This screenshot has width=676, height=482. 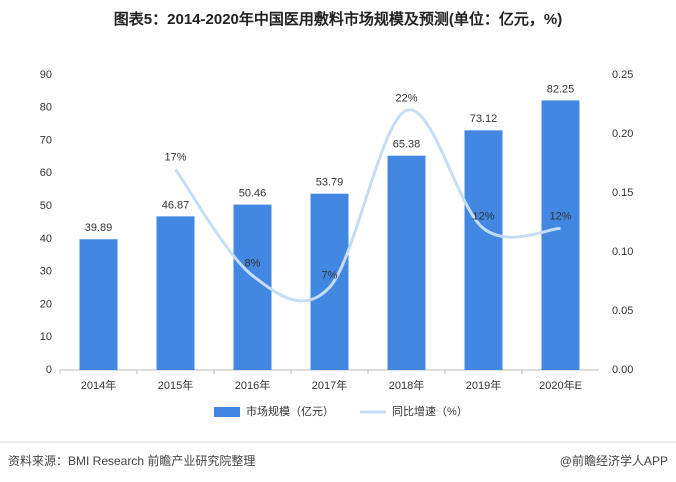 What do you see at coordinates (622, 311) in the screenshot?
I see `y2-tick-label: 0.05` at bounding box center [622, 311].